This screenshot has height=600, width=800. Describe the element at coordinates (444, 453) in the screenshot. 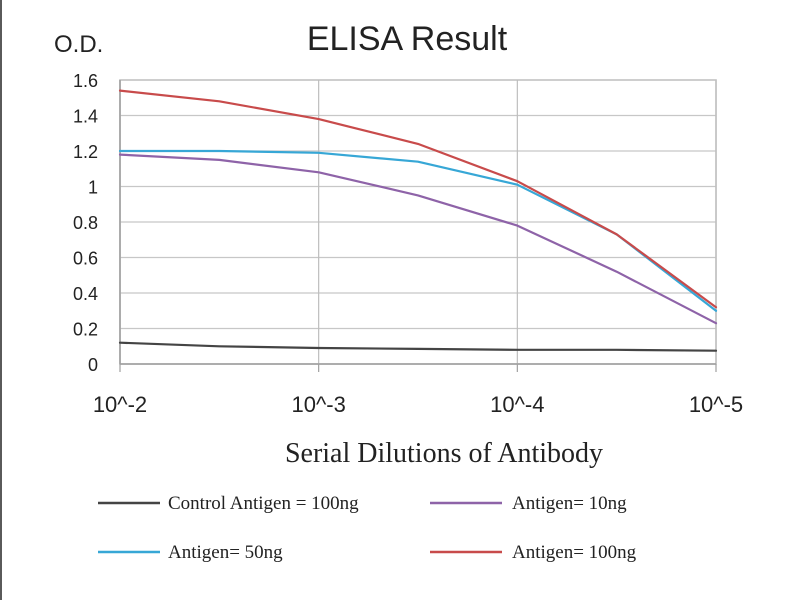

I see `x-axis-label: Serial Dilutions of Antibody` at that location.